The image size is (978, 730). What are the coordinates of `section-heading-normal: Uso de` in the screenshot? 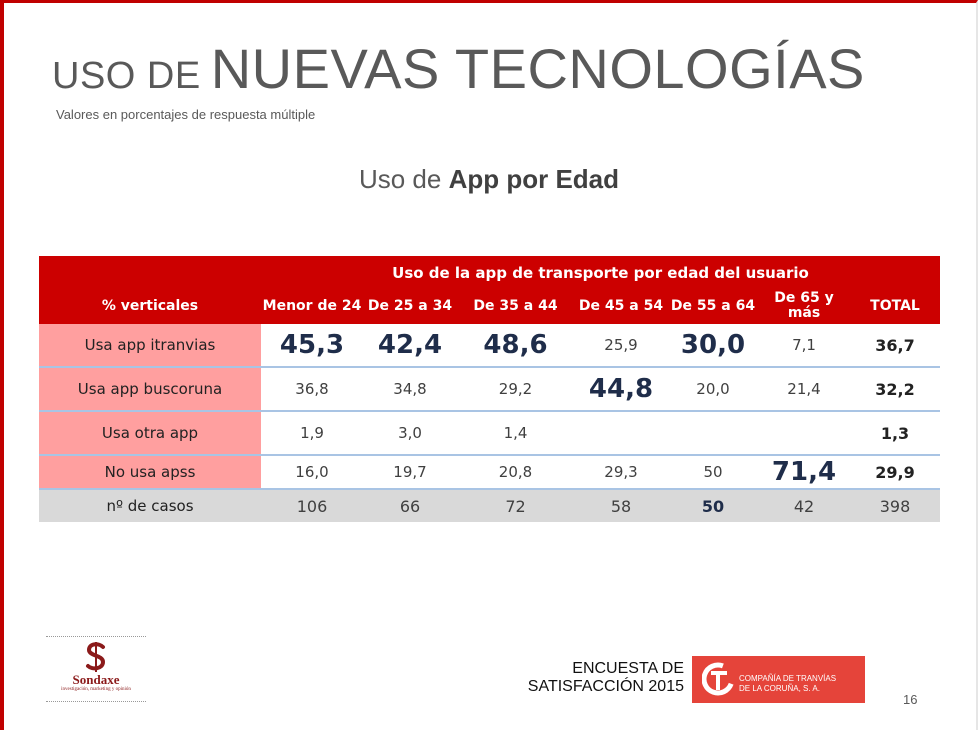 It's located at (400, 179).